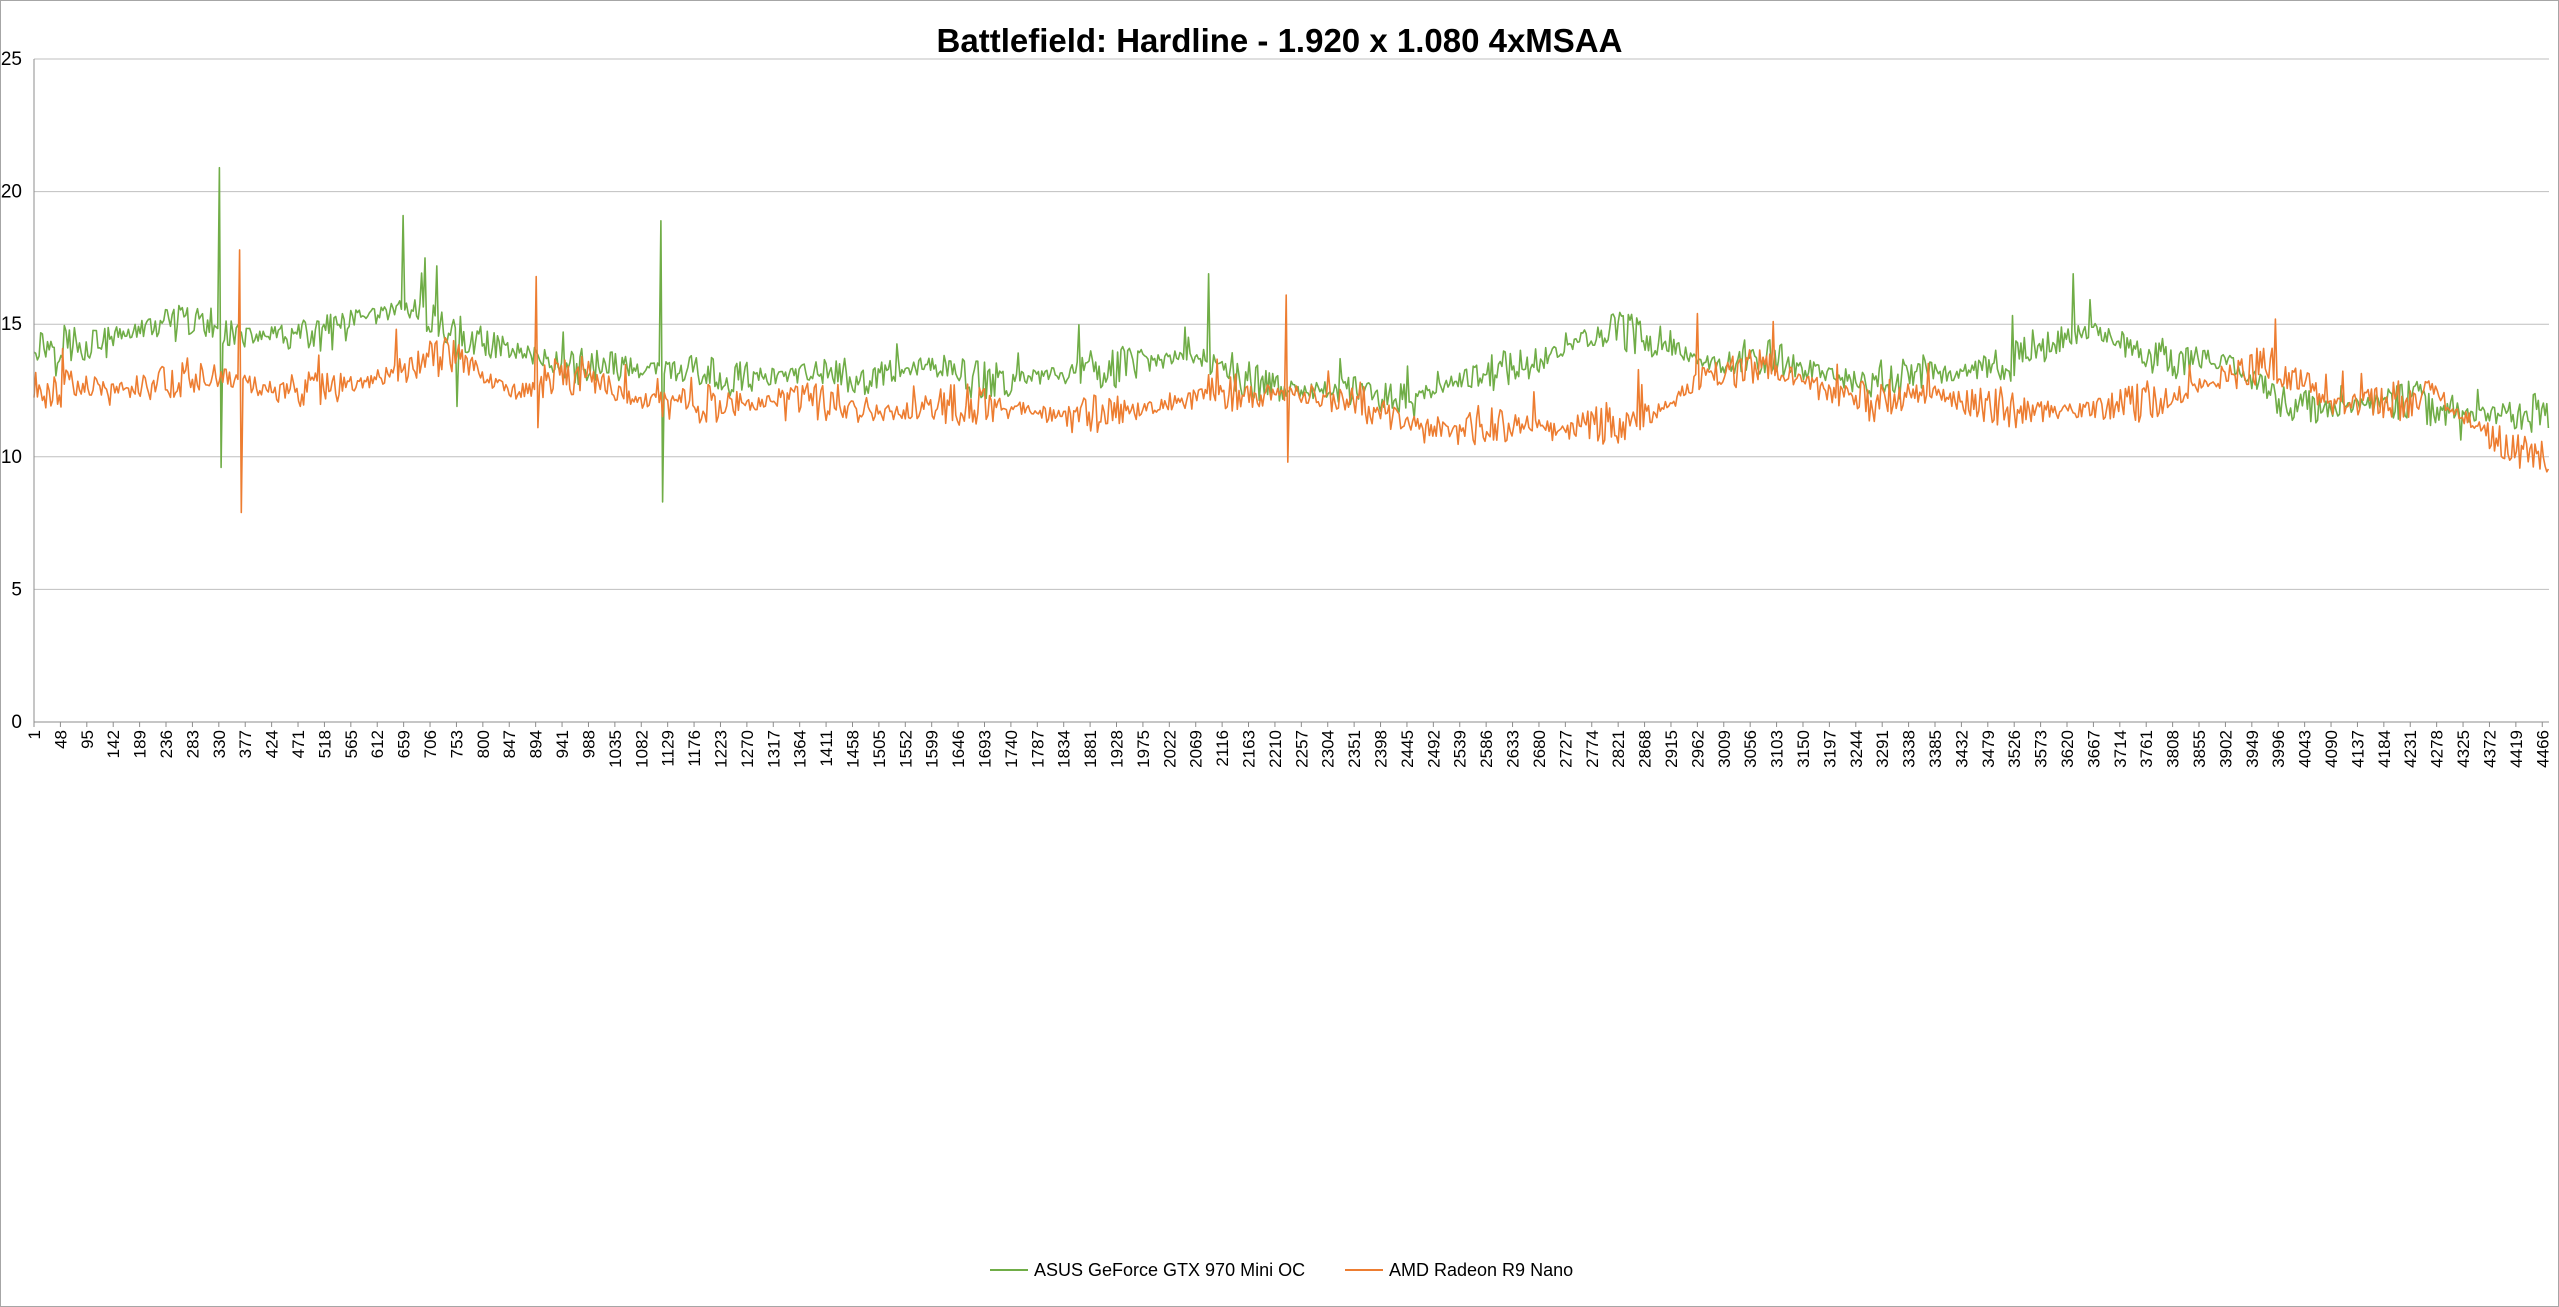 The width and height of the screenshot is (2559, 1307). Describe the element at coordinates (1381, 749) in the screenshot. I see `x-tick-label: 2398` at that location.